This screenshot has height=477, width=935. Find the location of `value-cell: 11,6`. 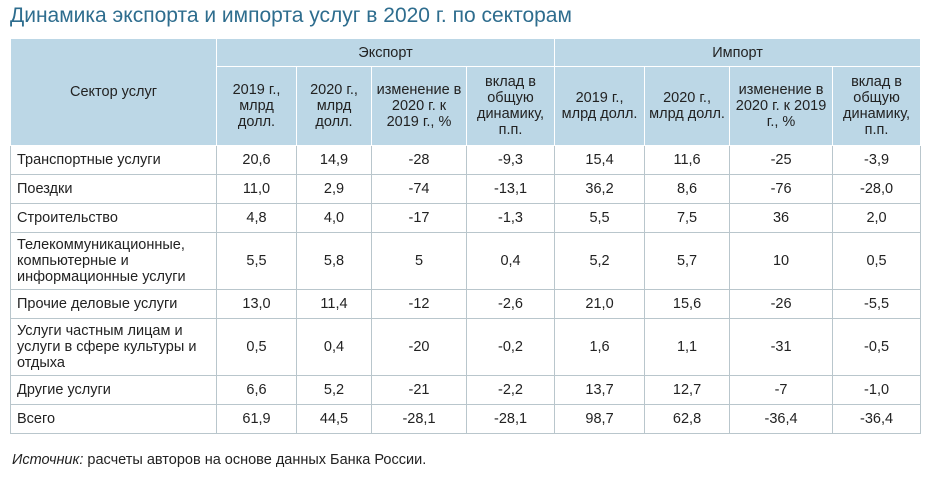

value-cell: 11,6 is located at coordinates (687, 160).